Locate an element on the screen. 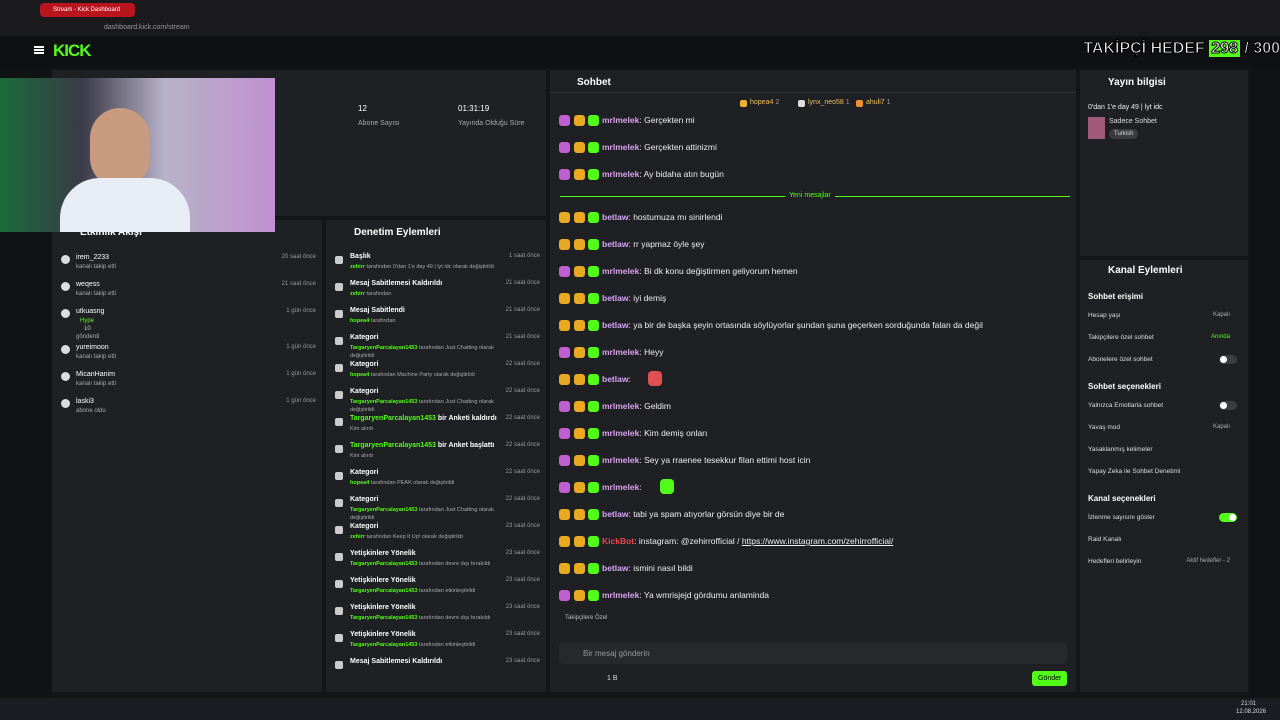  event-icon is located at coordinates (65, 403).